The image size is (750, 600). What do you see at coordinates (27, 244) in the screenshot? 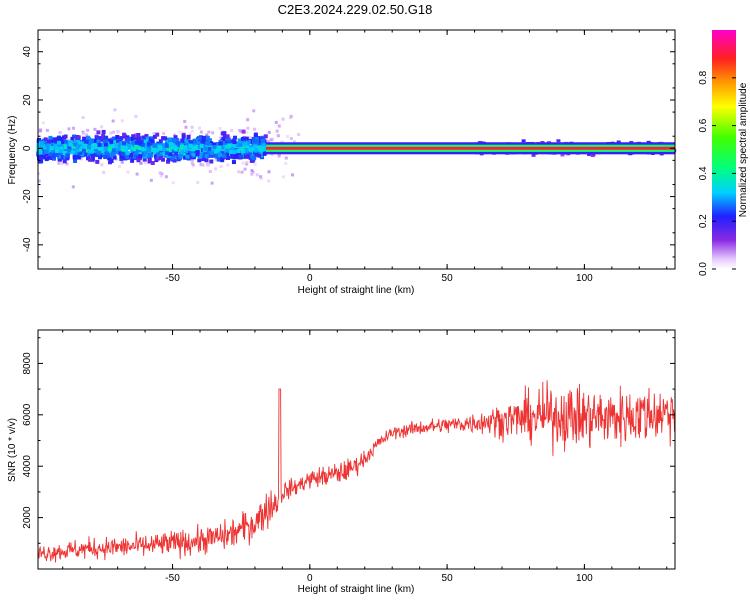
I see `y-tick-label: -40` at bounding box center [27, 244].